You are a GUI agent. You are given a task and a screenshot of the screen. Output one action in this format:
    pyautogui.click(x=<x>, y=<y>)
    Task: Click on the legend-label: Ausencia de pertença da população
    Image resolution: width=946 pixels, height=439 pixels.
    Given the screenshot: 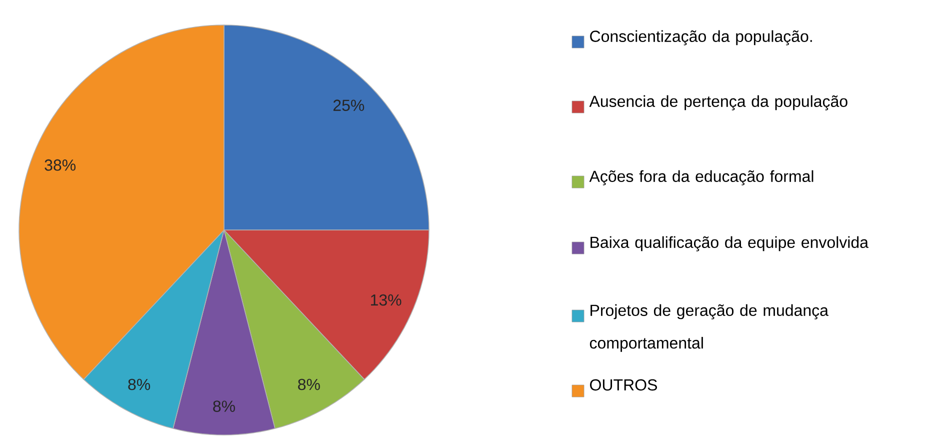 What is the action you would take?
    pyautogui.click(x=718, y=102)
    